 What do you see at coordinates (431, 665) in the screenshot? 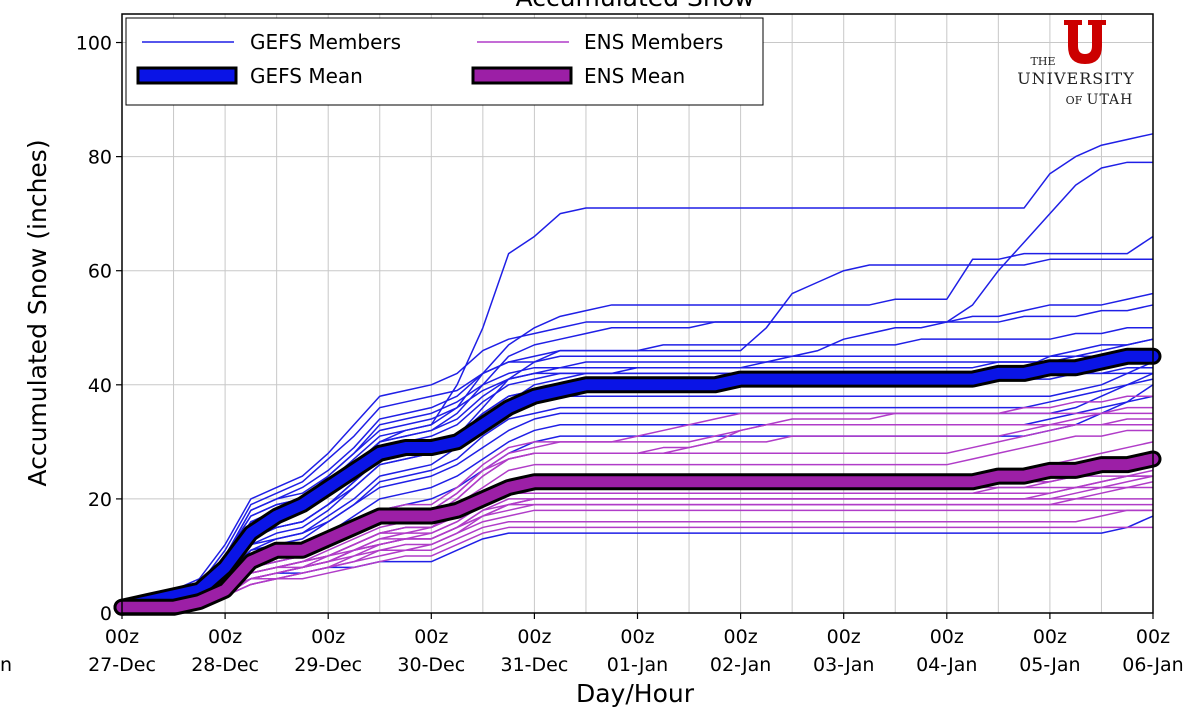
I see `x-tick-label-date: 30-Dec` at bounding box center [431, 665].